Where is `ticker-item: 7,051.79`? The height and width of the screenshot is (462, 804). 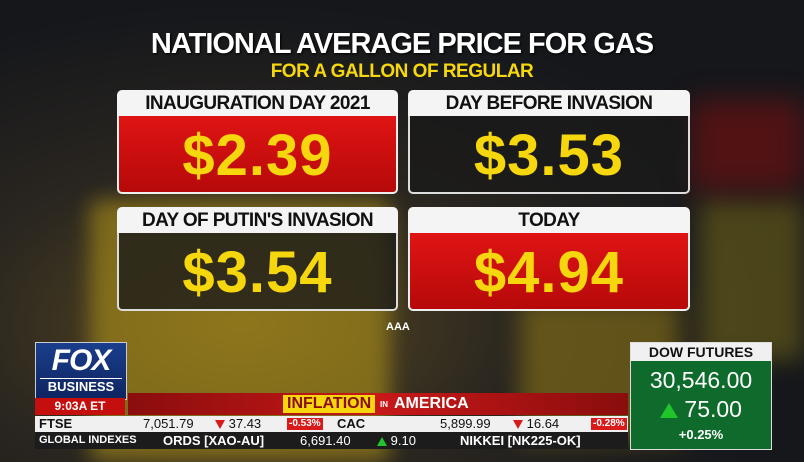 ticker-item: 7,051.79 is located at coordinates (168, 423).